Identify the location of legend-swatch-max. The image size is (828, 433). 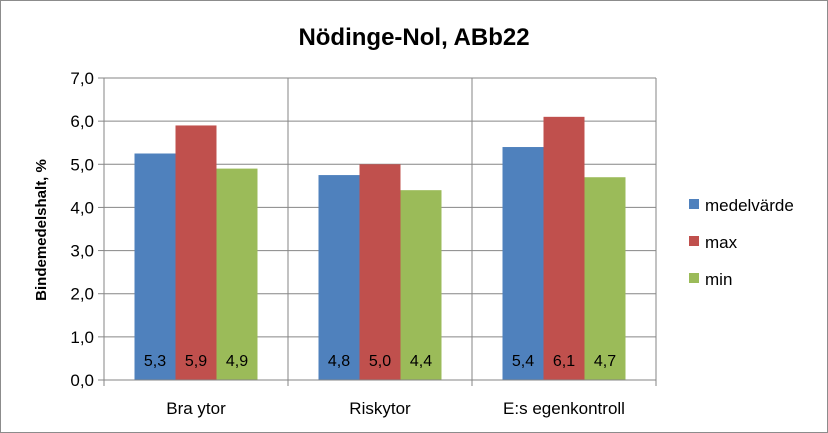
(694, 241).